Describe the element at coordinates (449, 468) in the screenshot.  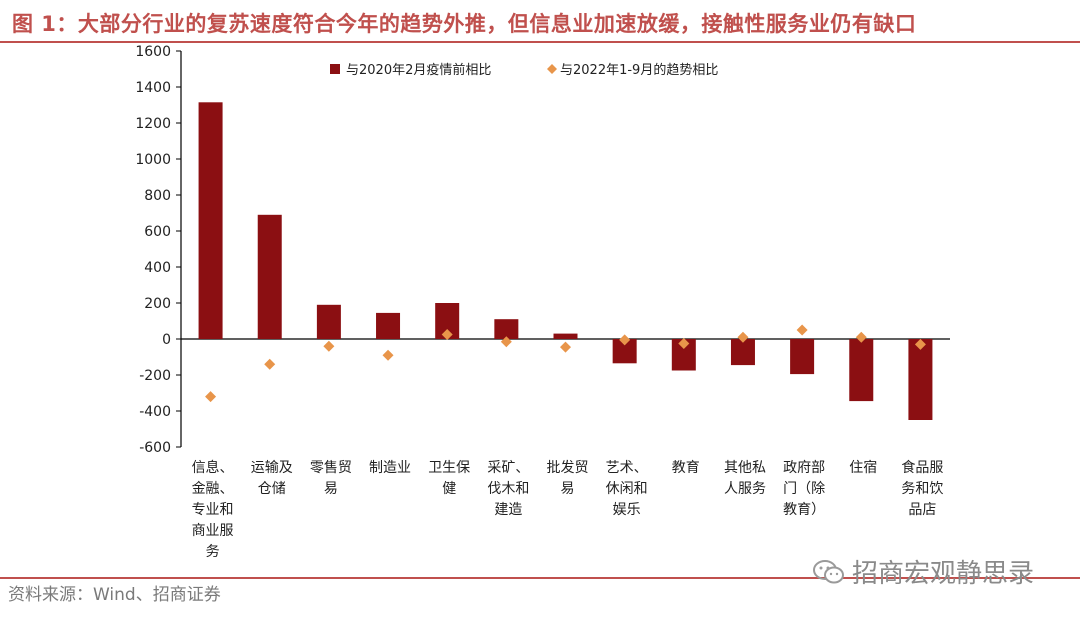
I see `category-label: 卫生保` at that location.